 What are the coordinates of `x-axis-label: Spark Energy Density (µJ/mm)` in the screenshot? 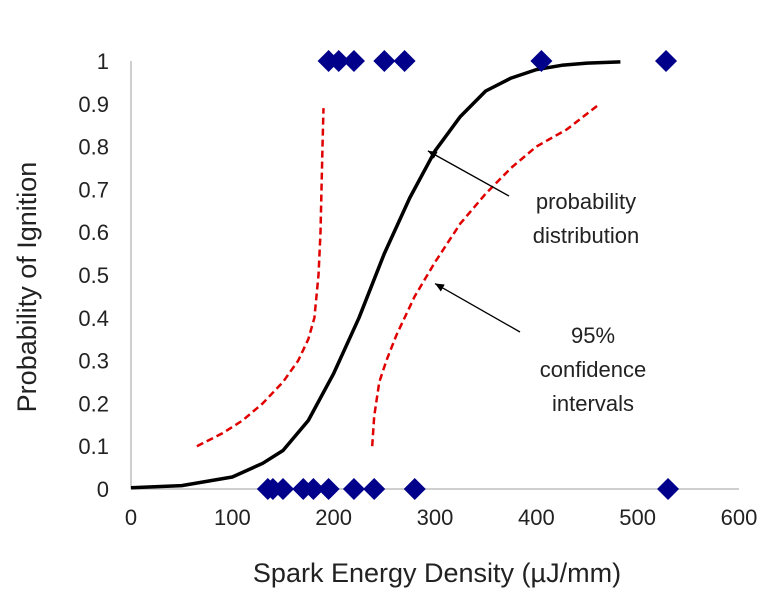 It's located at (437, 573).